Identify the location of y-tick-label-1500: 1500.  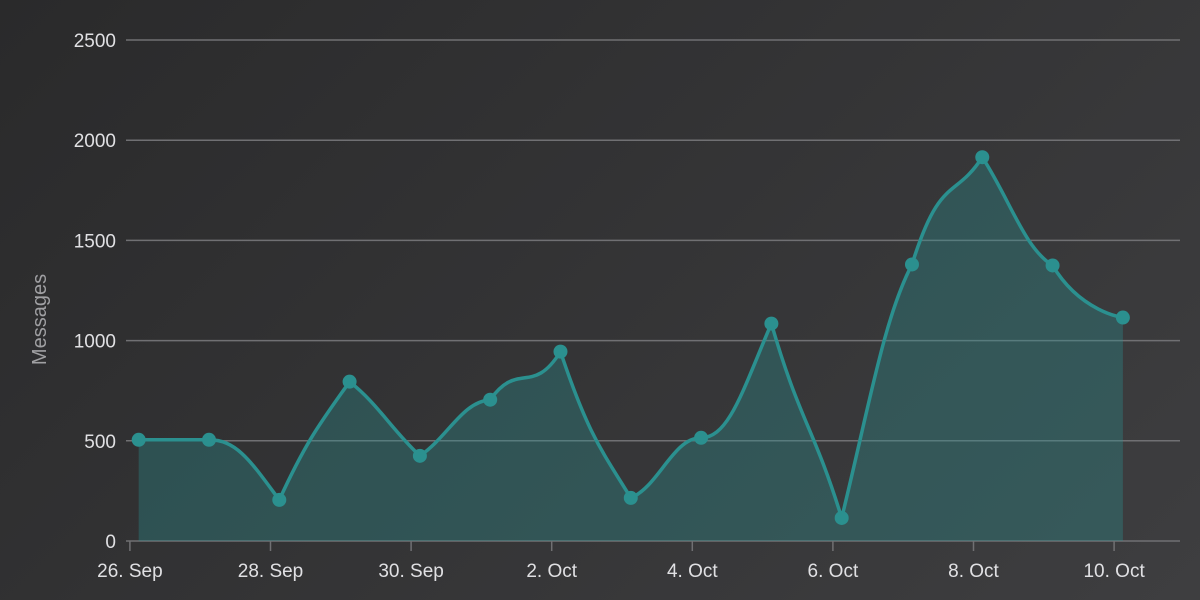
(95, 241).